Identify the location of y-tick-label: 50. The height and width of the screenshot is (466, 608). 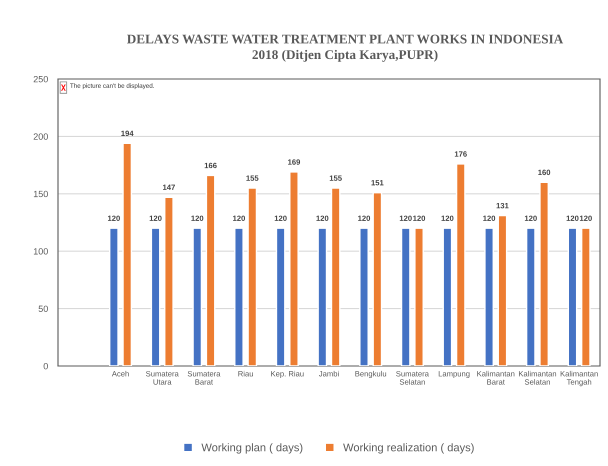
(43, 309).